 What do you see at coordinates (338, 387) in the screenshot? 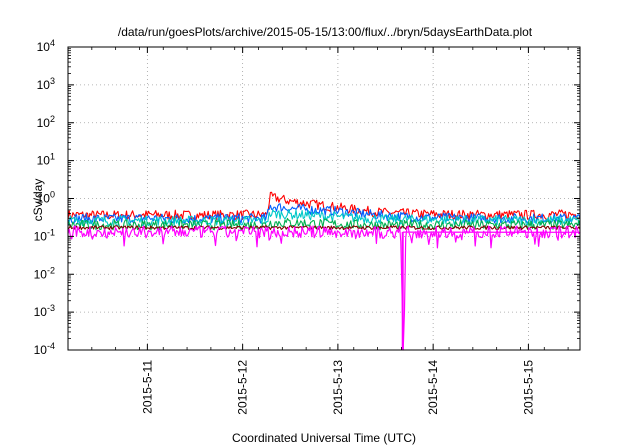
I see `x-tick-label: 2015-5-13` at bounding box center [338, 387].